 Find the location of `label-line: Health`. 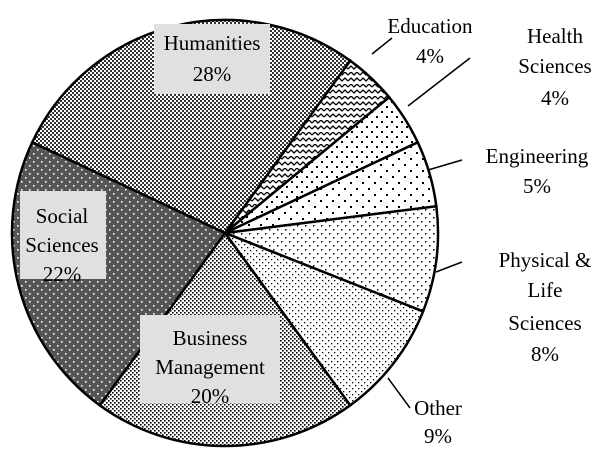

label-line: Health is located at coordinates (555, 36).